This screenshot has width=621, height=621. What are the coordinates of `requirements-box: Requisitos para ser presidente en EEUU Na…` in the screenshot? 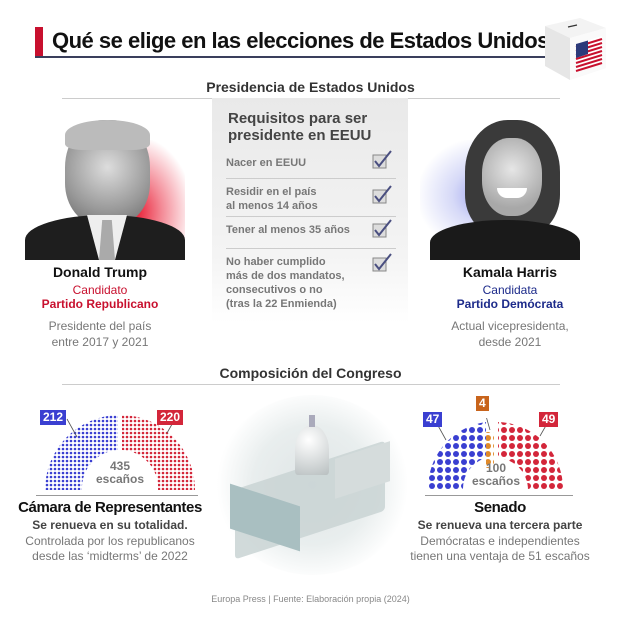 It's located at (310, 210).